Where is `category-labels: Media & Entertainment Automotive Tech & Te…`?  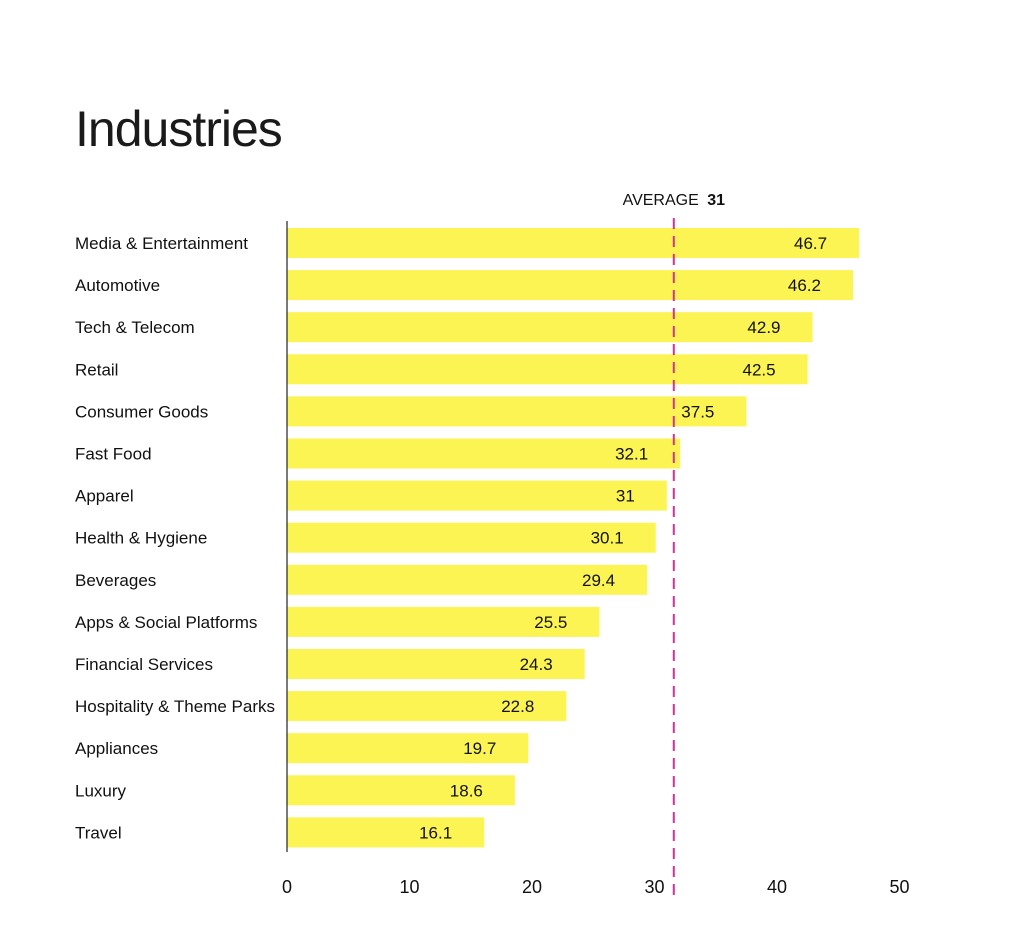 category-labels: Media & Entertainment Automotive Tech & Te… is located at coordinates (175, 538).